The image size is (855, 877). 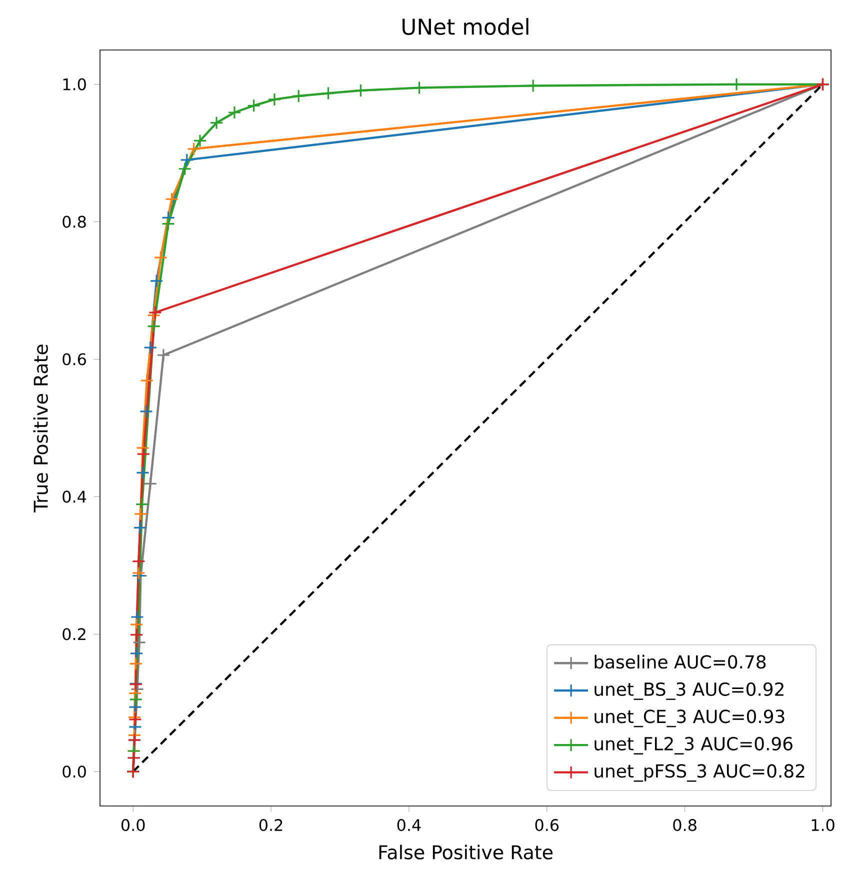 I want to click on legend-label: unet_pFSS_3 AUC=0.82, so click(x=699, y=773).